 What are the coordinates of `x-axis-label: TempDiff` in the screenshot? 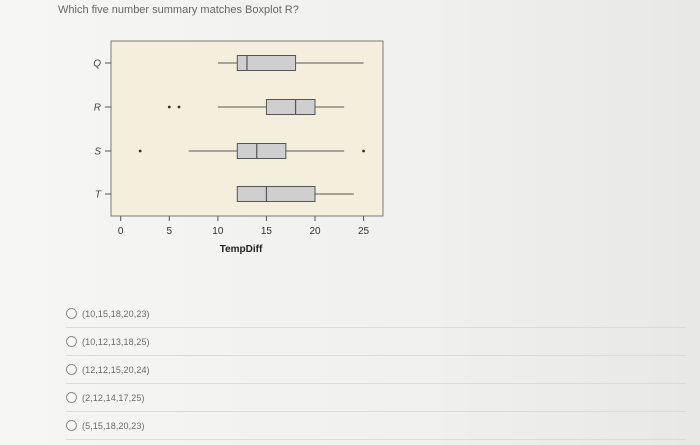 It's located at (241, 249).